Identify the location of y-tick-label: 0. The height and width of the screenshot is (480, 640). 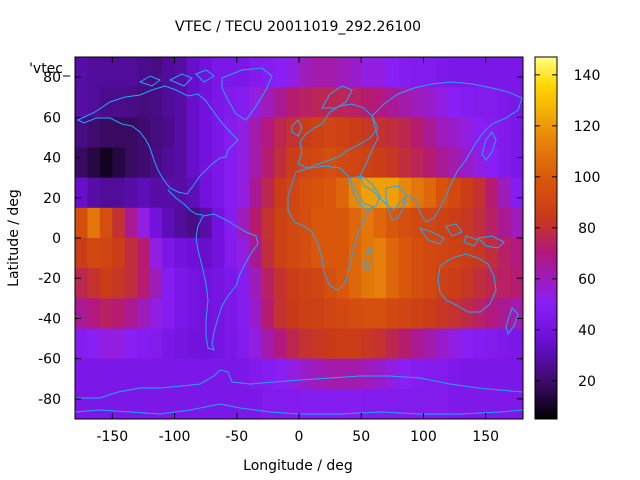
(56, 239).